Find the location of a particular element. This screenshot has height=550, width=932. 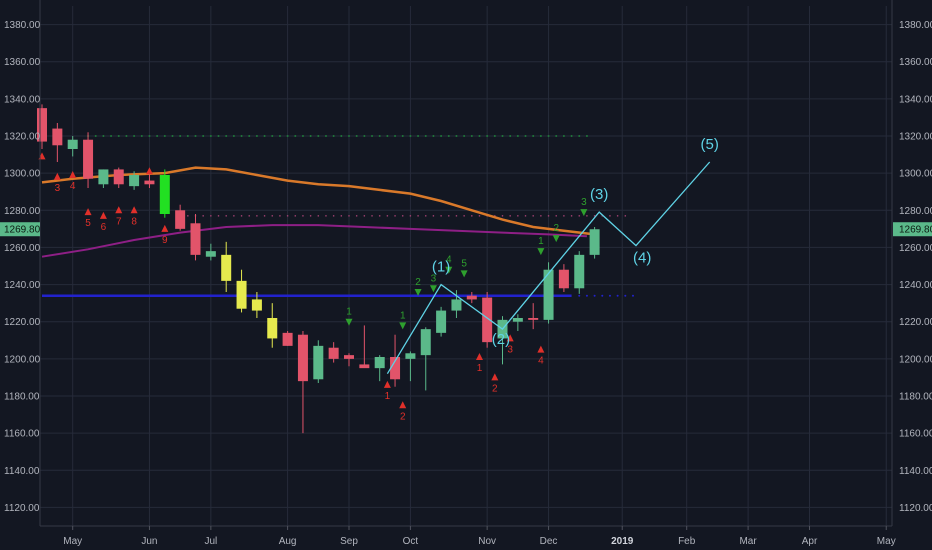

x-tick-label: May is located at coordinates (72, 541).